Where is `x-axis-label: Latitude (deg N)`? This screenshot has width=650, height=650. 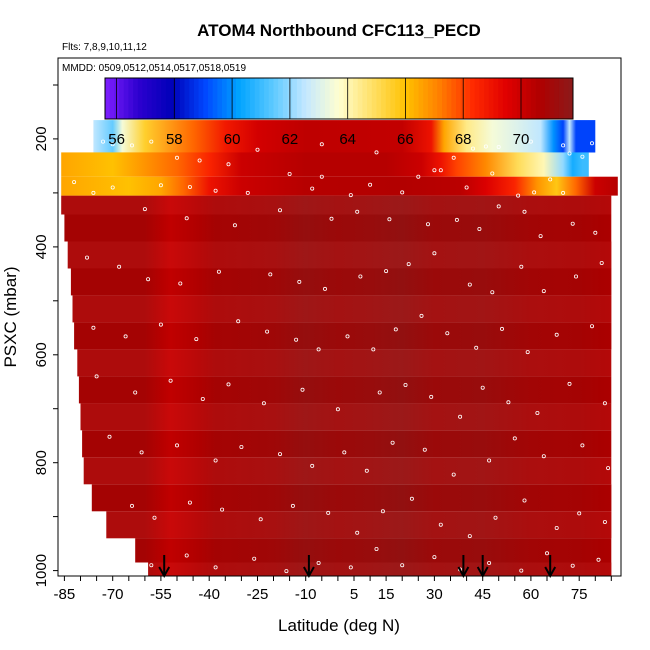 x-axis-label: Latitude (deg N) is located at coordinates (339, 625).